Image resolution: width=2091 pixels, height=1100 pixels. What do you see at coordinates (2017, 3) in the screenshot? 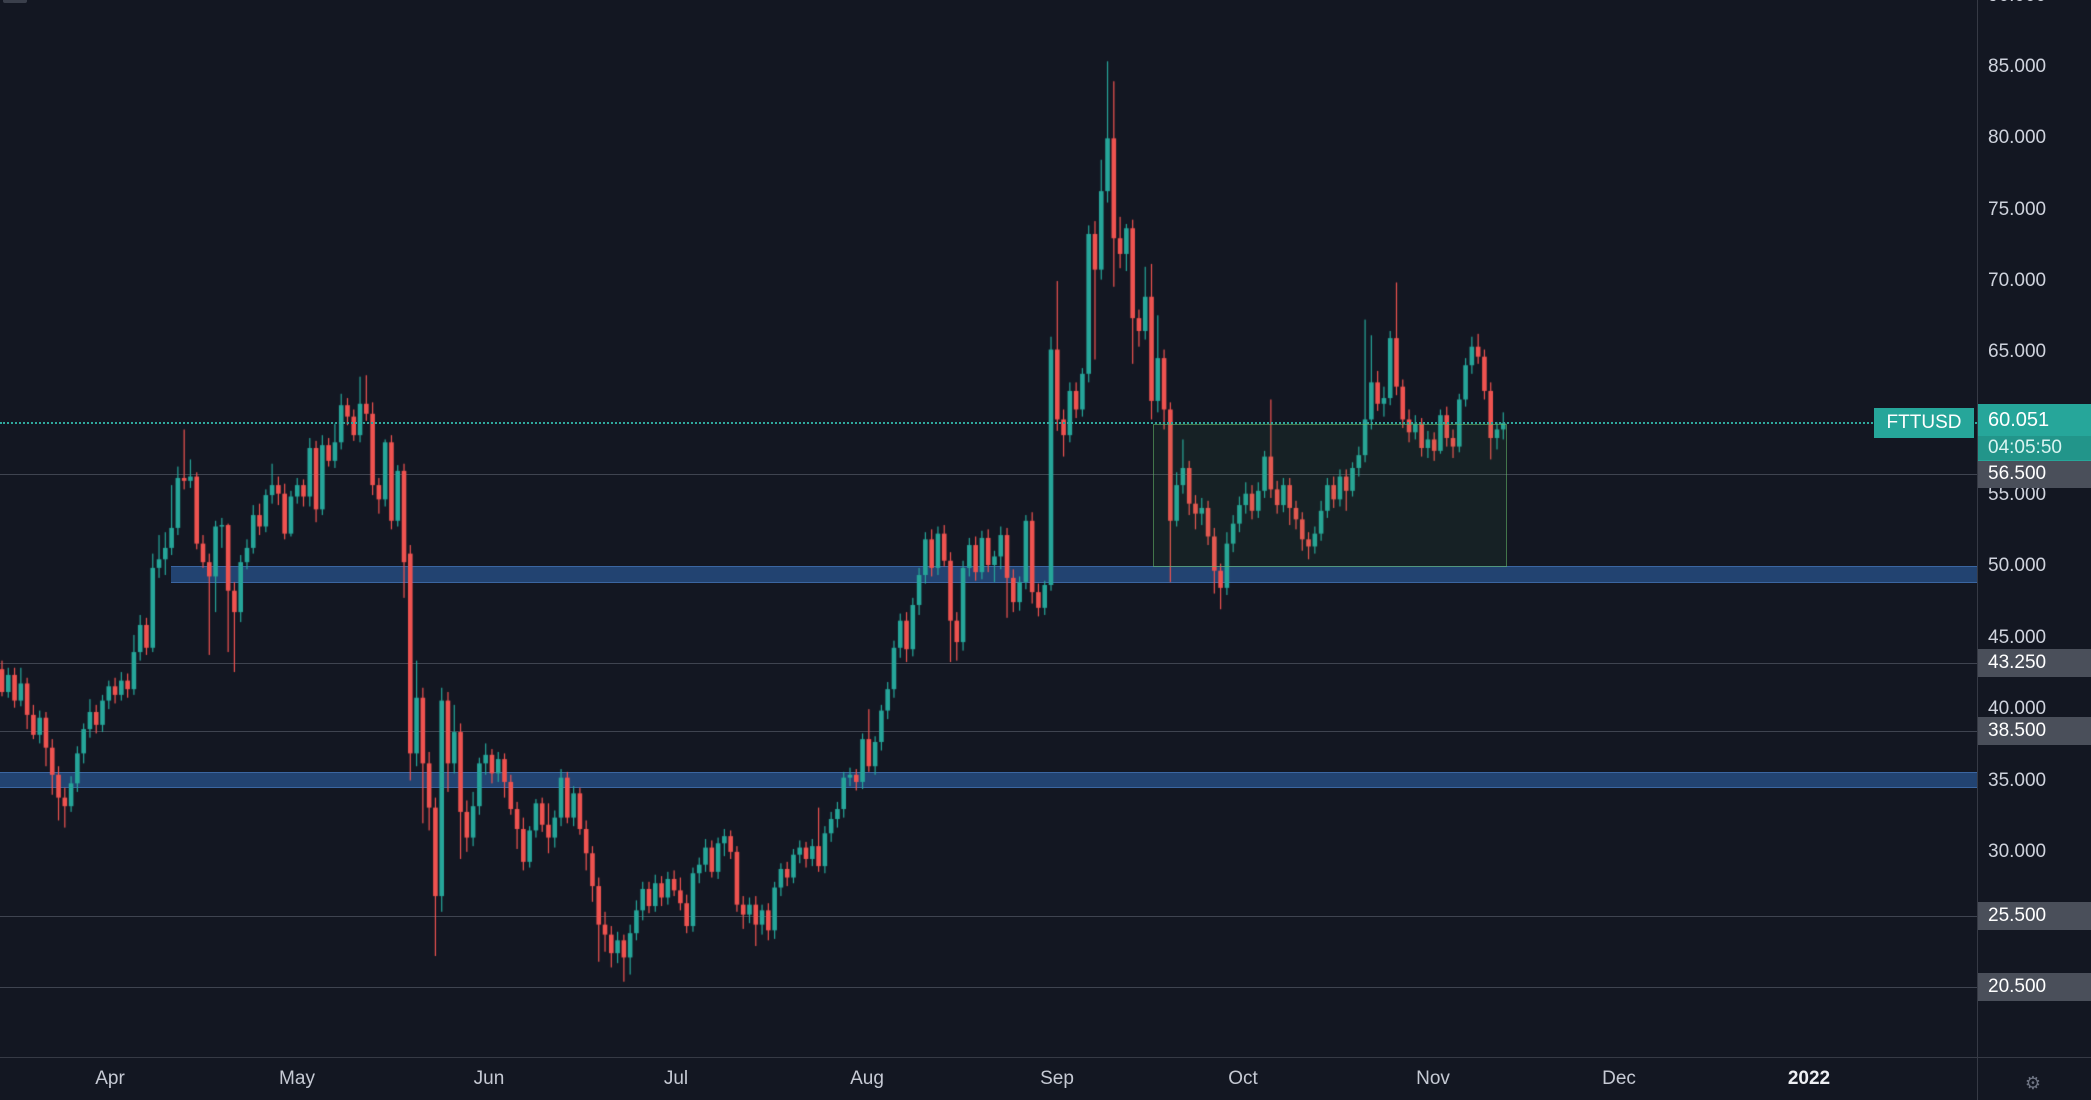
I see `price-tick-label: 90.000` at bounding box center [2017, 3].